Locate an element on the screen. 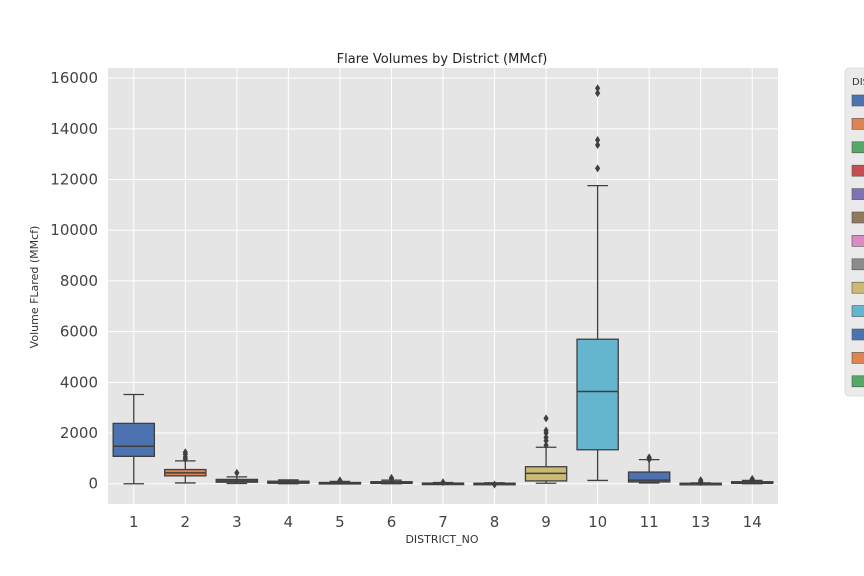 Image resolution: width=864 pixels, height=576 pixels. legend-box is located at coordinates (854, 232).